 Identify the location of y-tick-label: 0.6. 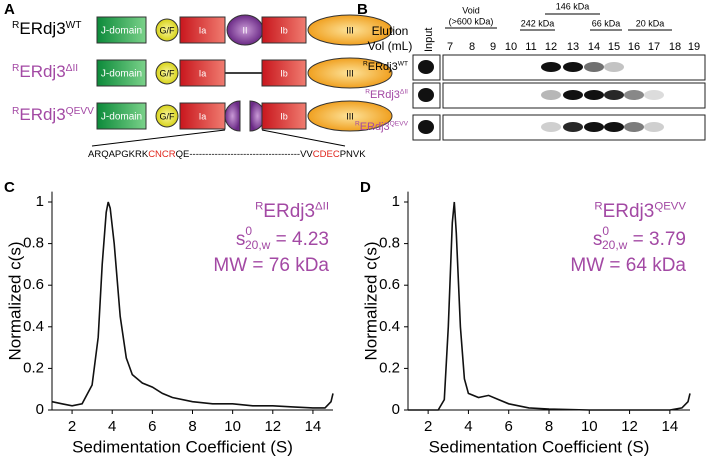
(33, 284).